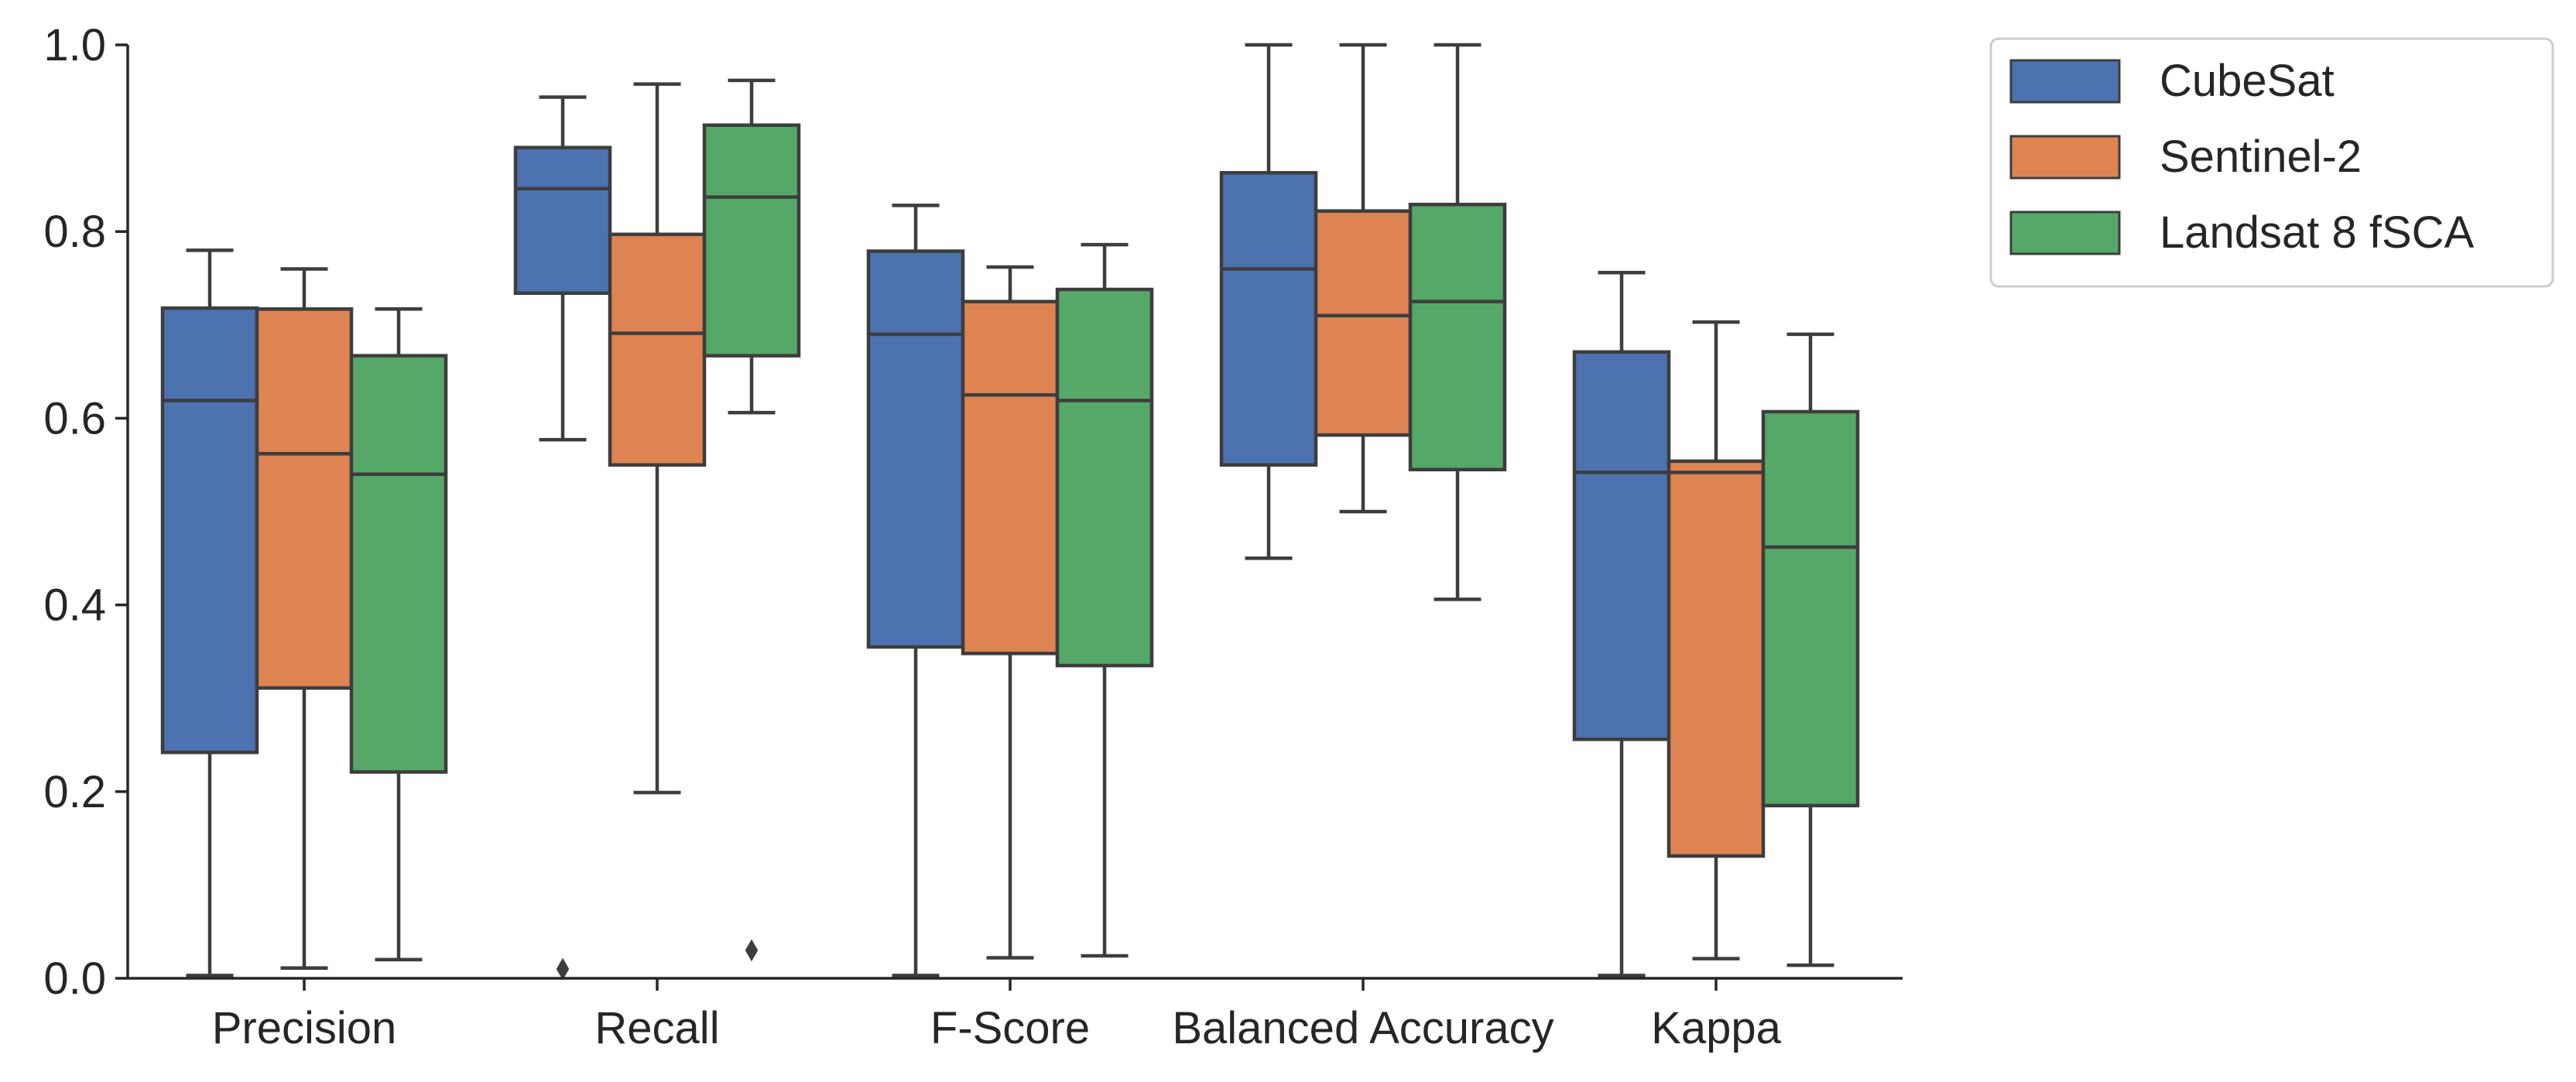 The height and width of the screenshot is (1082, 2576). I want to click on y-tick-label: 0.6, so click(74, 418).